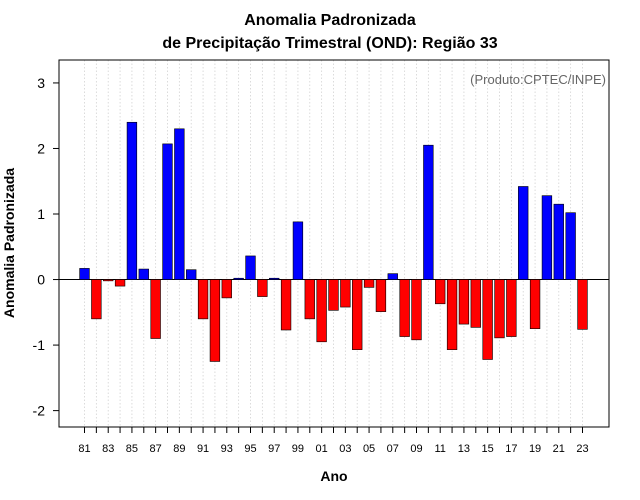 This screenshot has height=500, width=640. I want to click on x-tick-label-07: 07, so click(393, 449).